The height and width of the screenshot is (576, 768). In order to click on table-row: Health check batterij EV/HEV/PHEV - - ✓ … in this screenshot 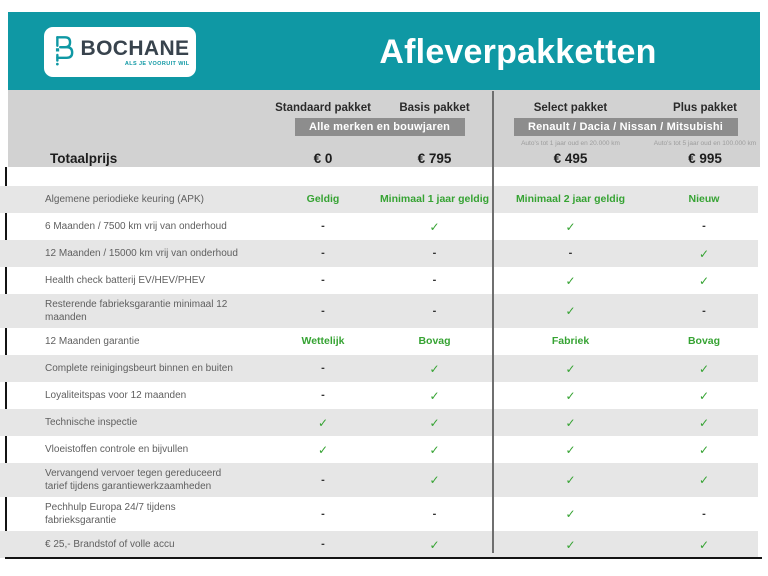, I will do `click(379, 280)`.